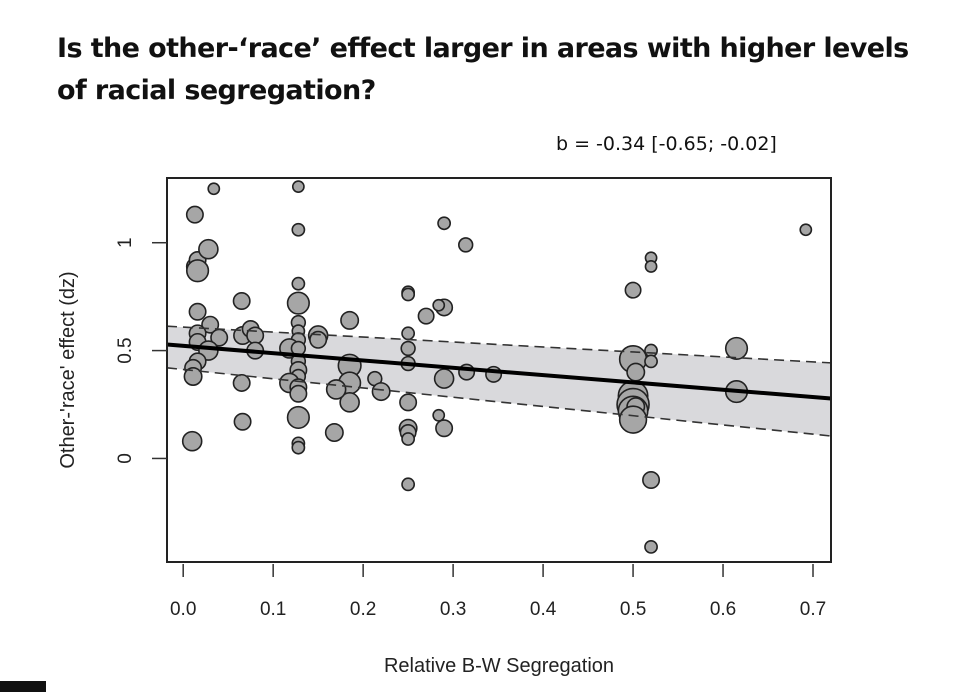 The width and height of the screenshot is (954, 692). What do you see at coordinates (23, 686) in the screenshot?
I see `video-overlay-corner` at bounding box center [23, 686].